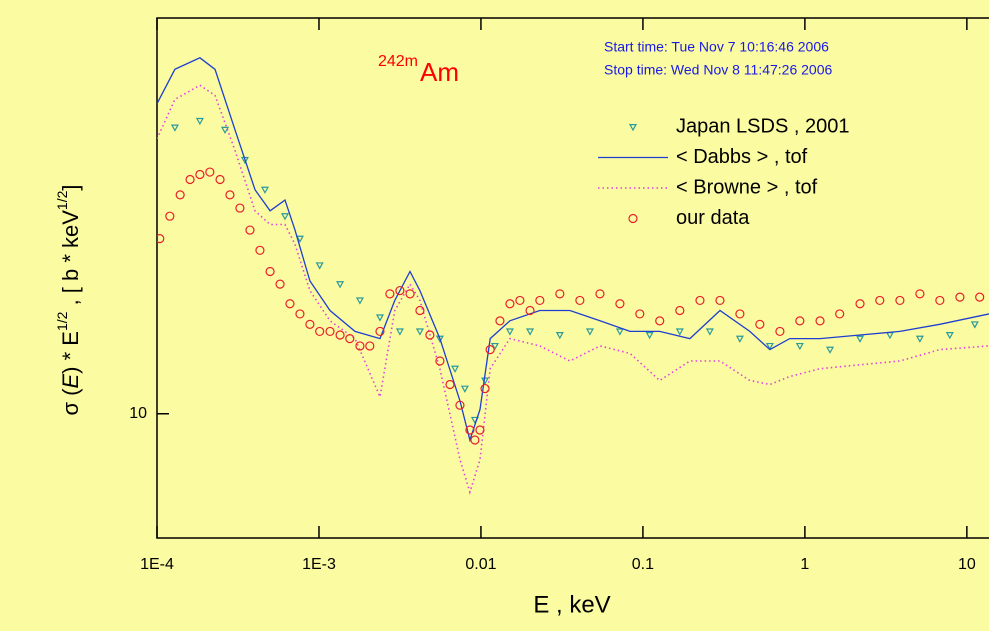 This screenshot has width=989, height=631. Describe the element at coordinates (804, 564) in the screenshot. I see `x-tick-label: 1` at that location.